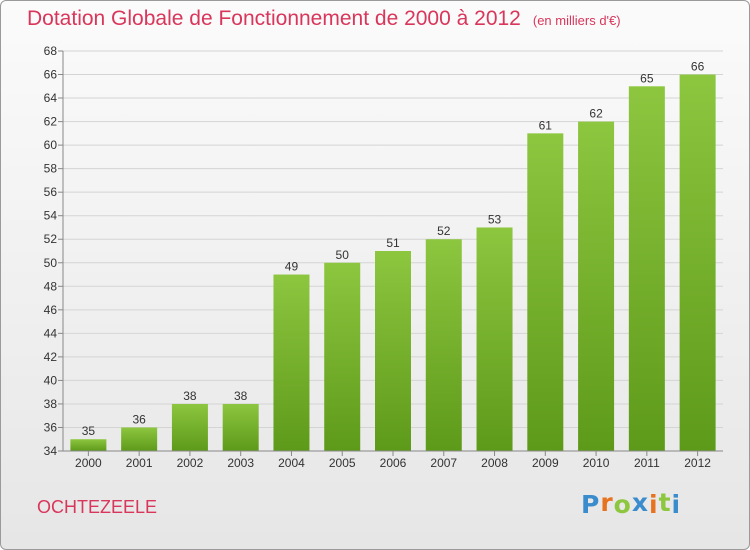 The height and width of the screenshot is (550, 750). What do you see at coordinates (51, 451) in the screenshot?
I see `y-tick-label: 34` at bounding box center [51, 451].